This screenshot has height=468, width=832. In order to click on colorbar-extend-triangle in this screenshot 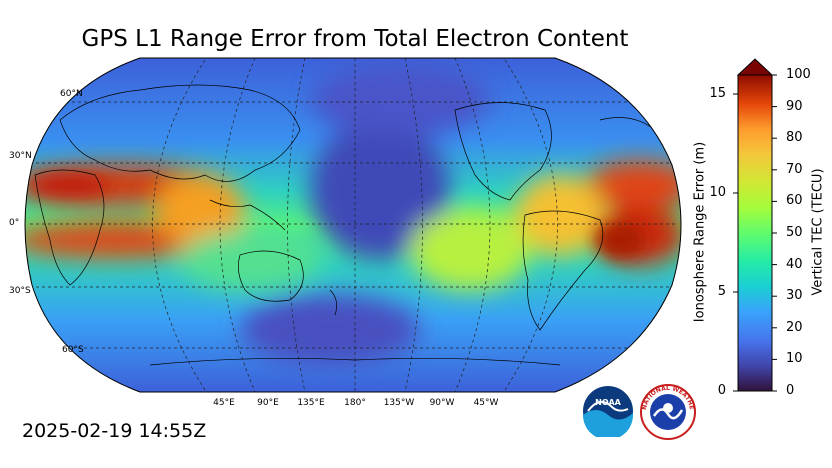, I will do `click(755, 67)`.